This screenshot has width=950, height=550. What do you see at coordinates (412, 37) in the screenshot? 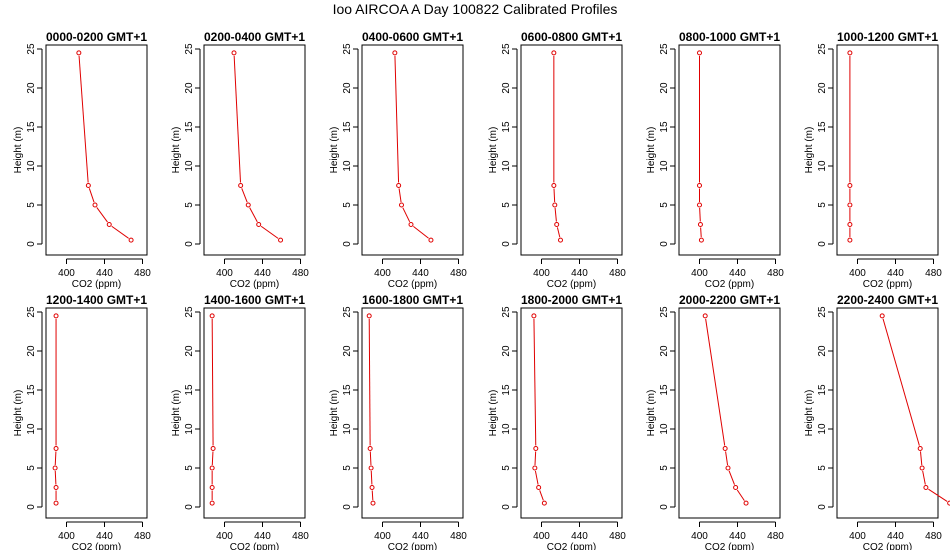
I see `panel-title: 0400-0600 GMT+1` at bounding box center [412, 37].